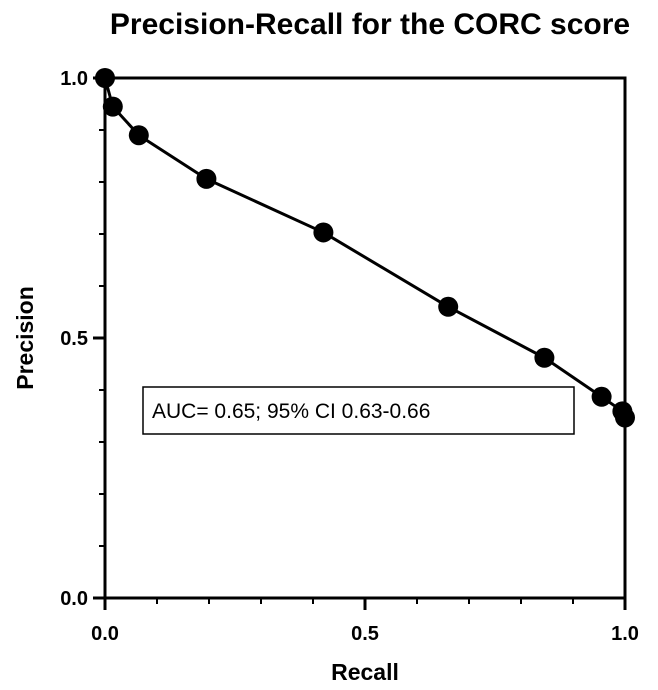  Describe the element at coordinates (74, 339) in the screenshot. I see `y-tick-label-1: 0.5` at that location.